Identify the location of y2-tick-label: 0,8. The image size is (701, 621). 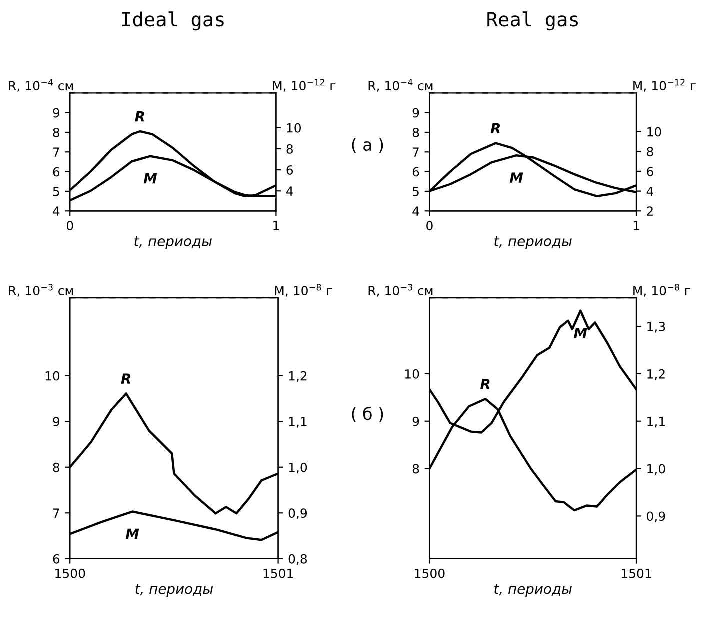
(298, 560).